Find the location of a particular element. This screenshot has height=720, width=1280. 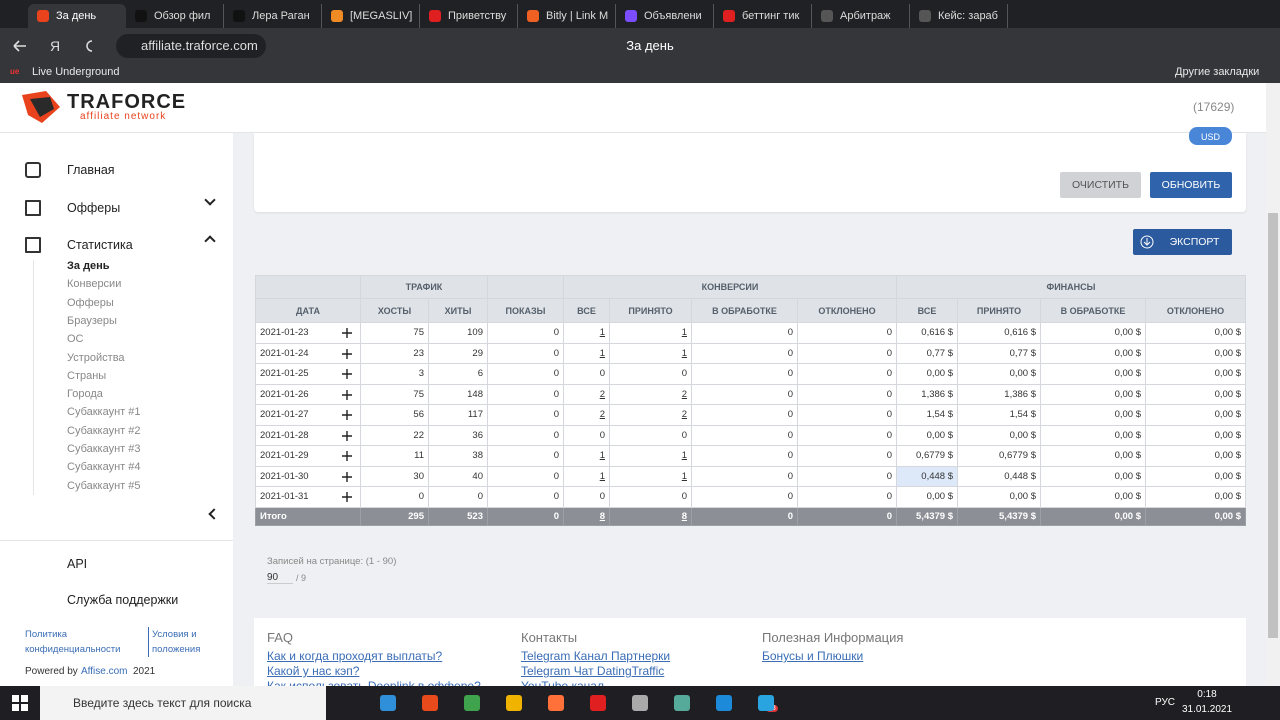

tab: Арбитраж is located at coordinates (861, 16).